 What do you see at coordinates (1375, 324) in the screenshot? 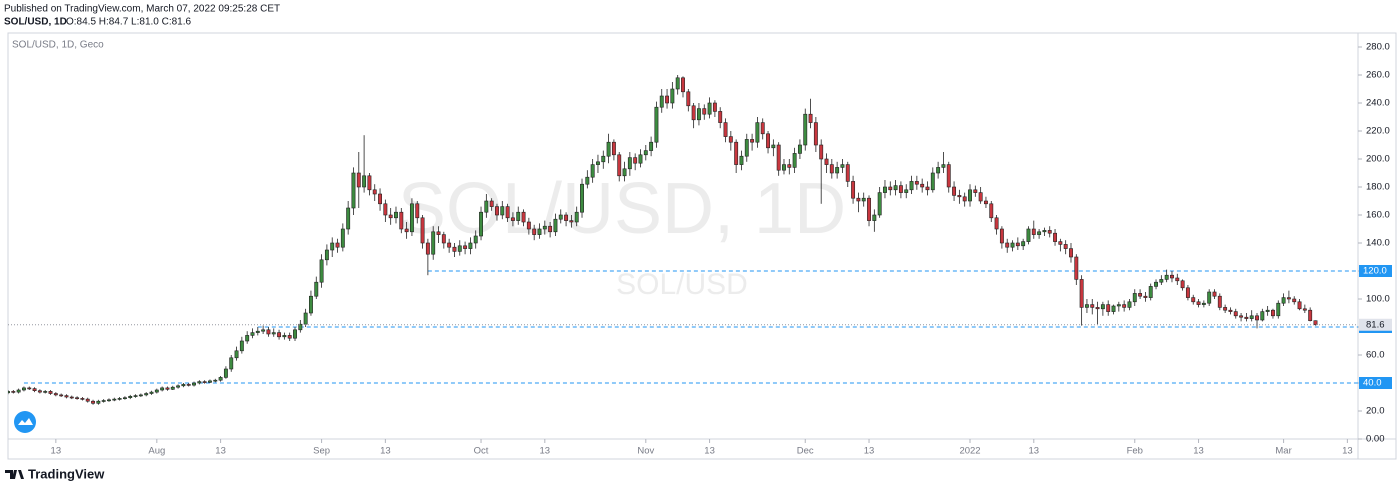
I see `last-price-label: 81.6` at bounding box center [1375, 324].